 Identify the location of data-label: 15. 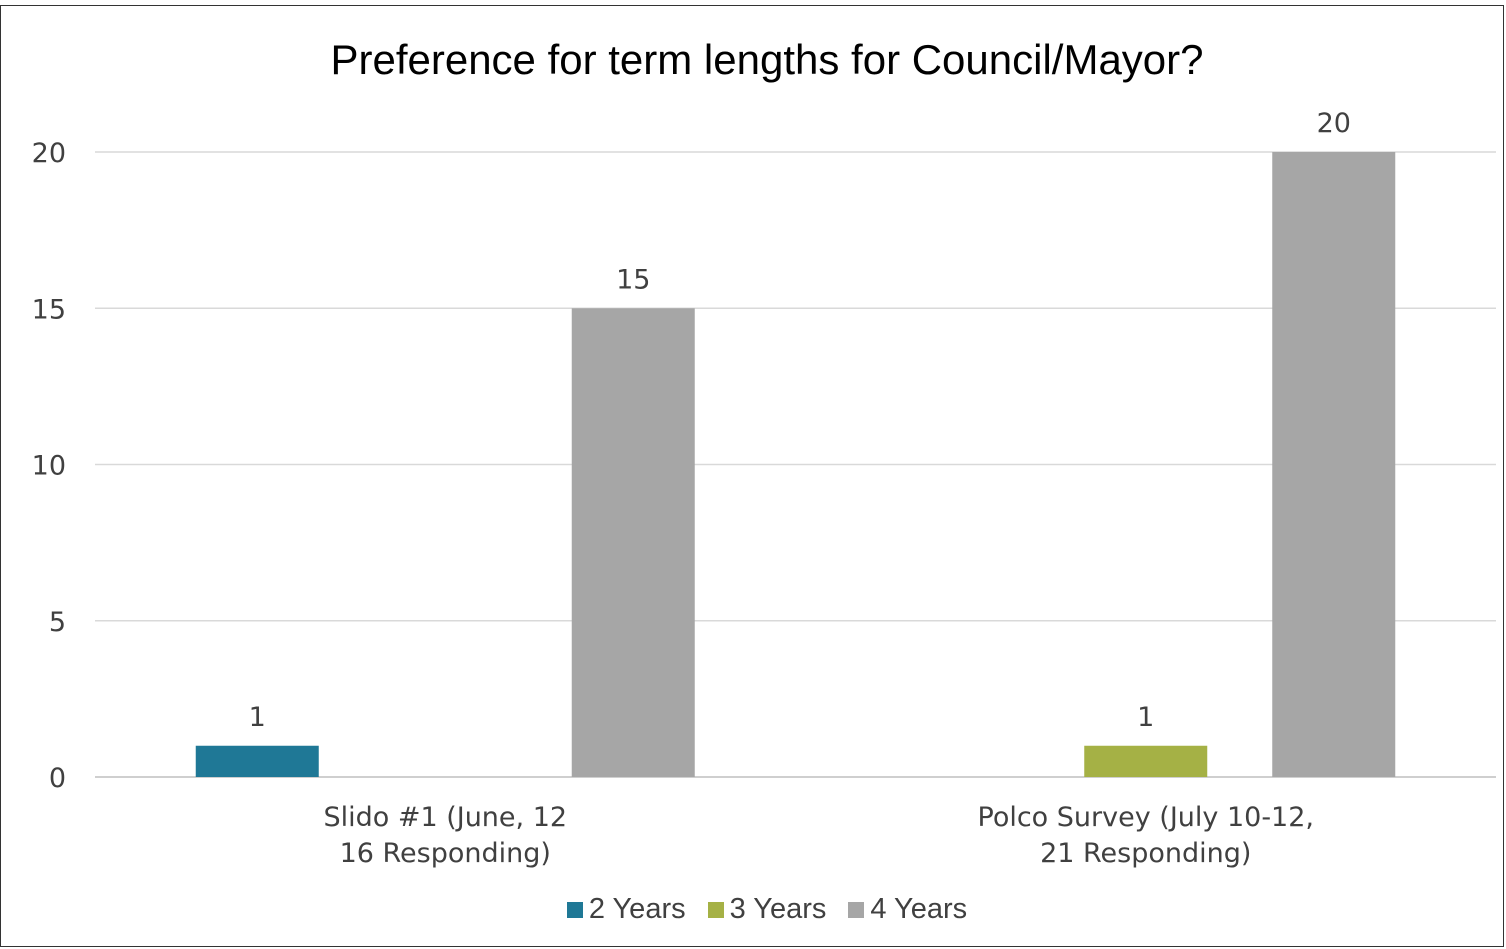
(633, 279).